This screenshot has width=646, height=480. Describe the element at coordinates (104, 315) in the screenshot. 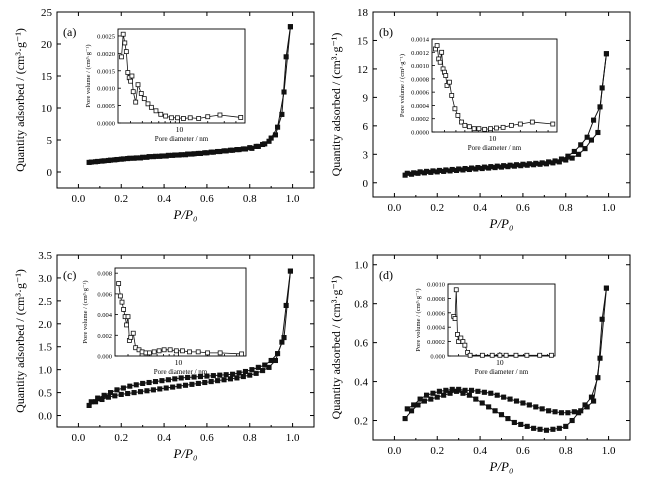

I see `inset-y-tick-label: 0.004` at that location.